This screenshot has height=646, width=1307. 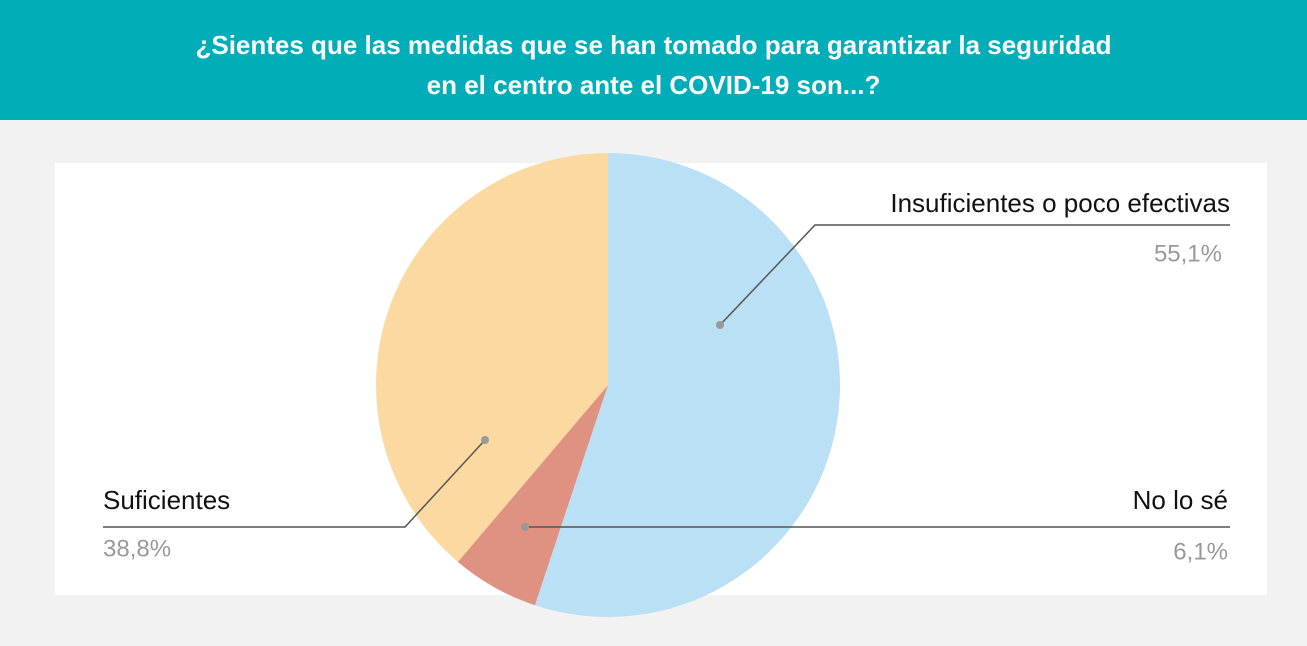 I want to click on value-label: 55,1%, so click(x=1188, y=253).